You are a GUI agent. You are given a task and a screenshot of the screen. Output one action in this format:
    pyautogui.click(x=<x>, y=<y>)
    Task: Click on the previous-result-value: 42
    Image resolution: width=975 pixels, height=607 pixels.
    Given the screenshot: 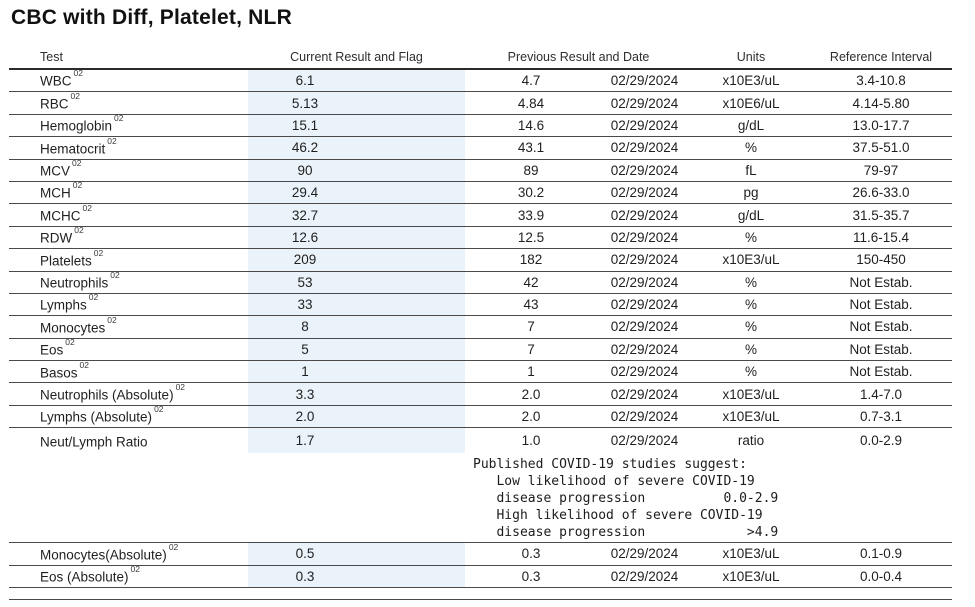 What is the action you would take?
    pyautogui.click(x=531, y=282)
    